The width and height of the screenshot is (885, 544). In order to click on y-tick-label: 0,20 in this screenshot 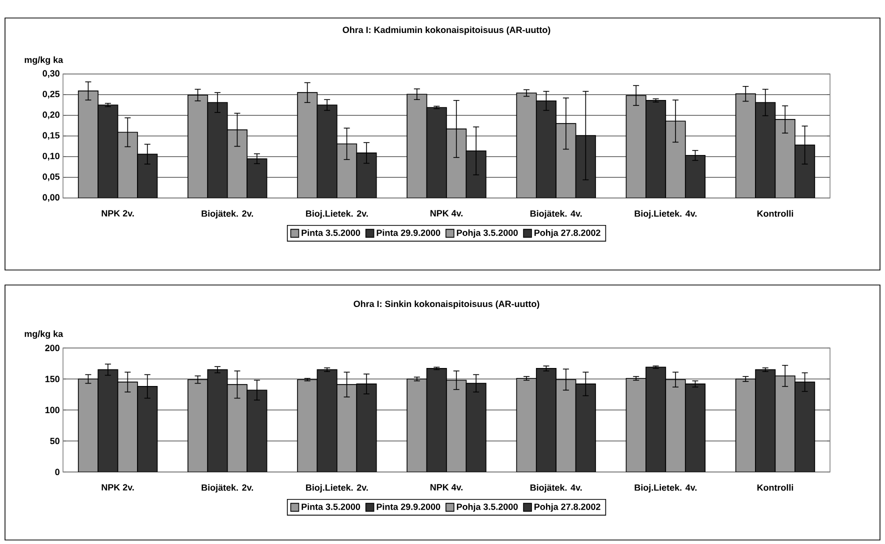, I will do `click(51, 115)`.